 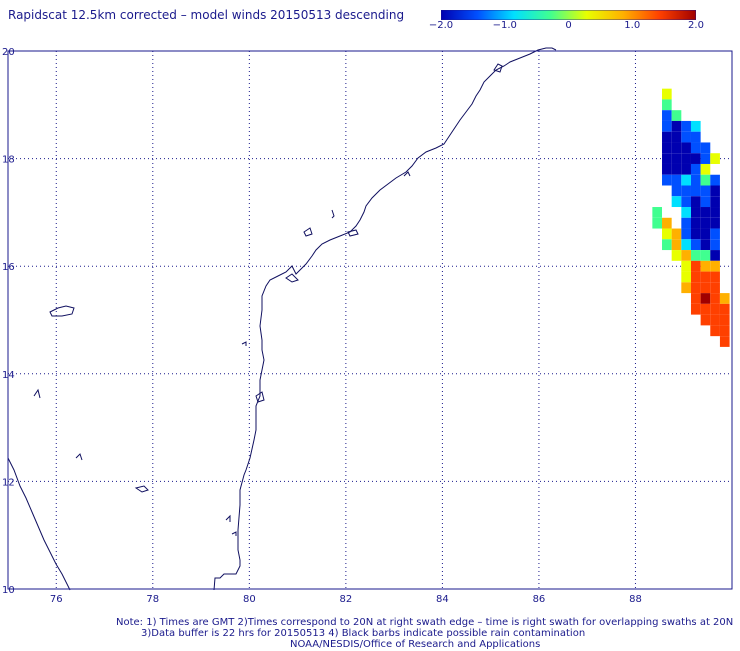 I want to click on lon-tick-label: 80, so click(x=249, y=599).